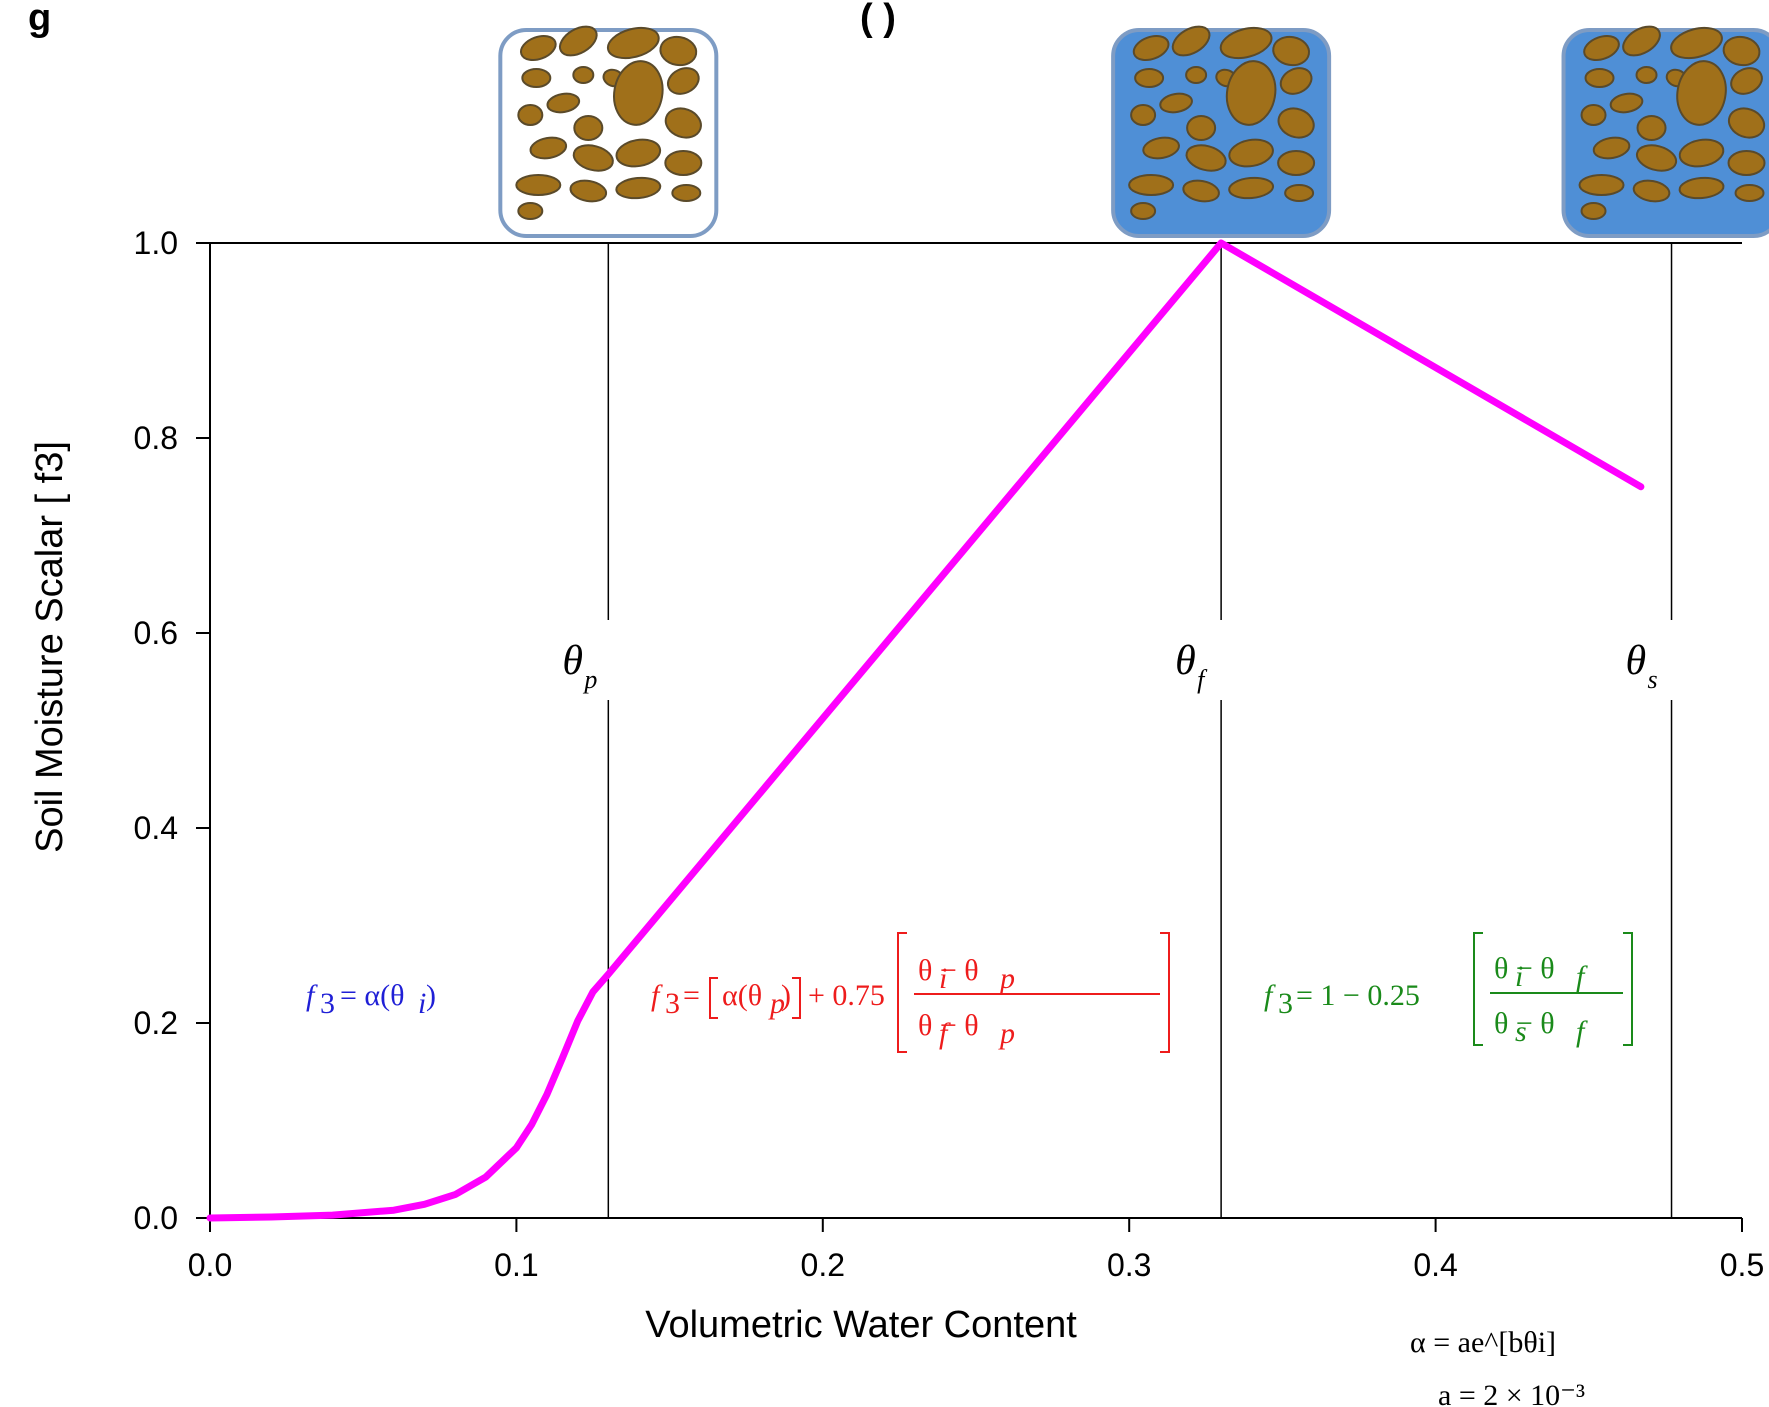 Image resolution: width=1769 pixels, height=1407 pixels. What do you see at coordinates (172, 730) in the screenshot?
I see `y-ticks: 0.0 0.2 0.4 0.6 0.8 1.0` at bounding box center [172, 730].